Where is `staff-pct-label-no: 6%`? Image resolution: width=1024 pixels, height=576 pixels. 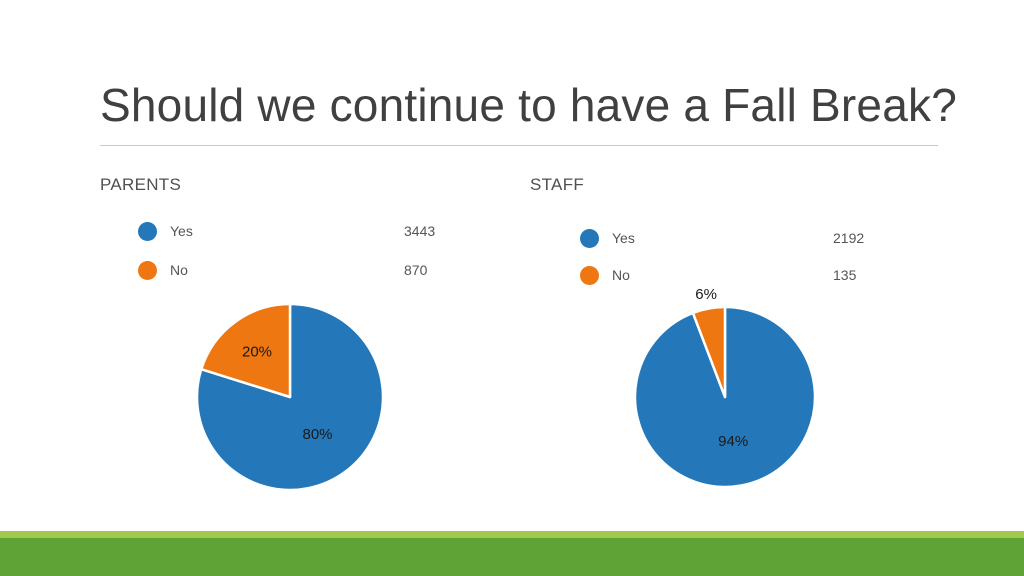
staff-pct-label-no: 6% is located at coordinates (706, 294).